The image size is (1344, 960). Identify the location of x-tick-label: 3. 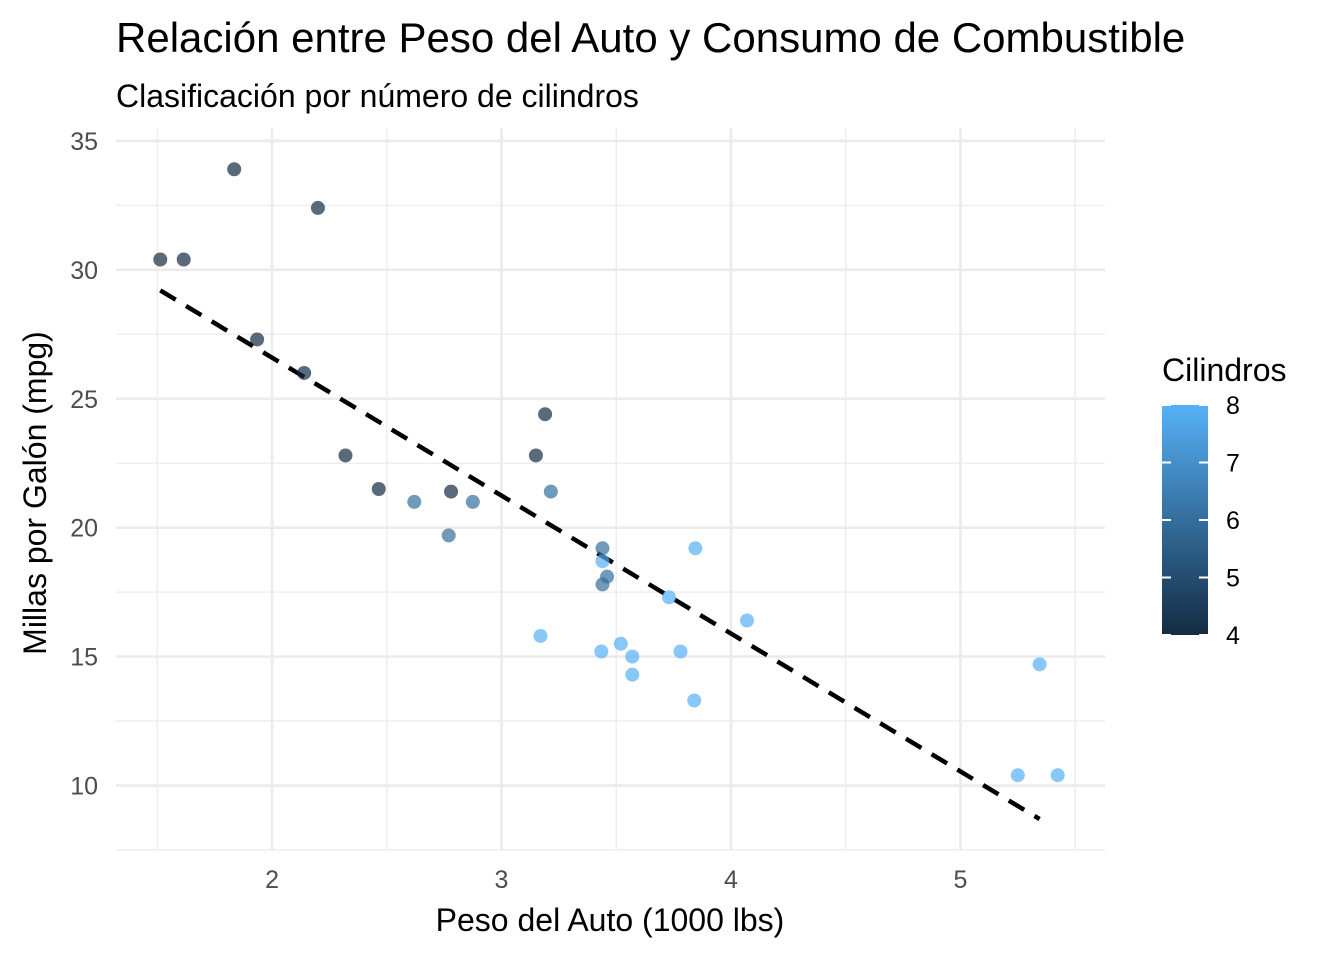
(502, 880).